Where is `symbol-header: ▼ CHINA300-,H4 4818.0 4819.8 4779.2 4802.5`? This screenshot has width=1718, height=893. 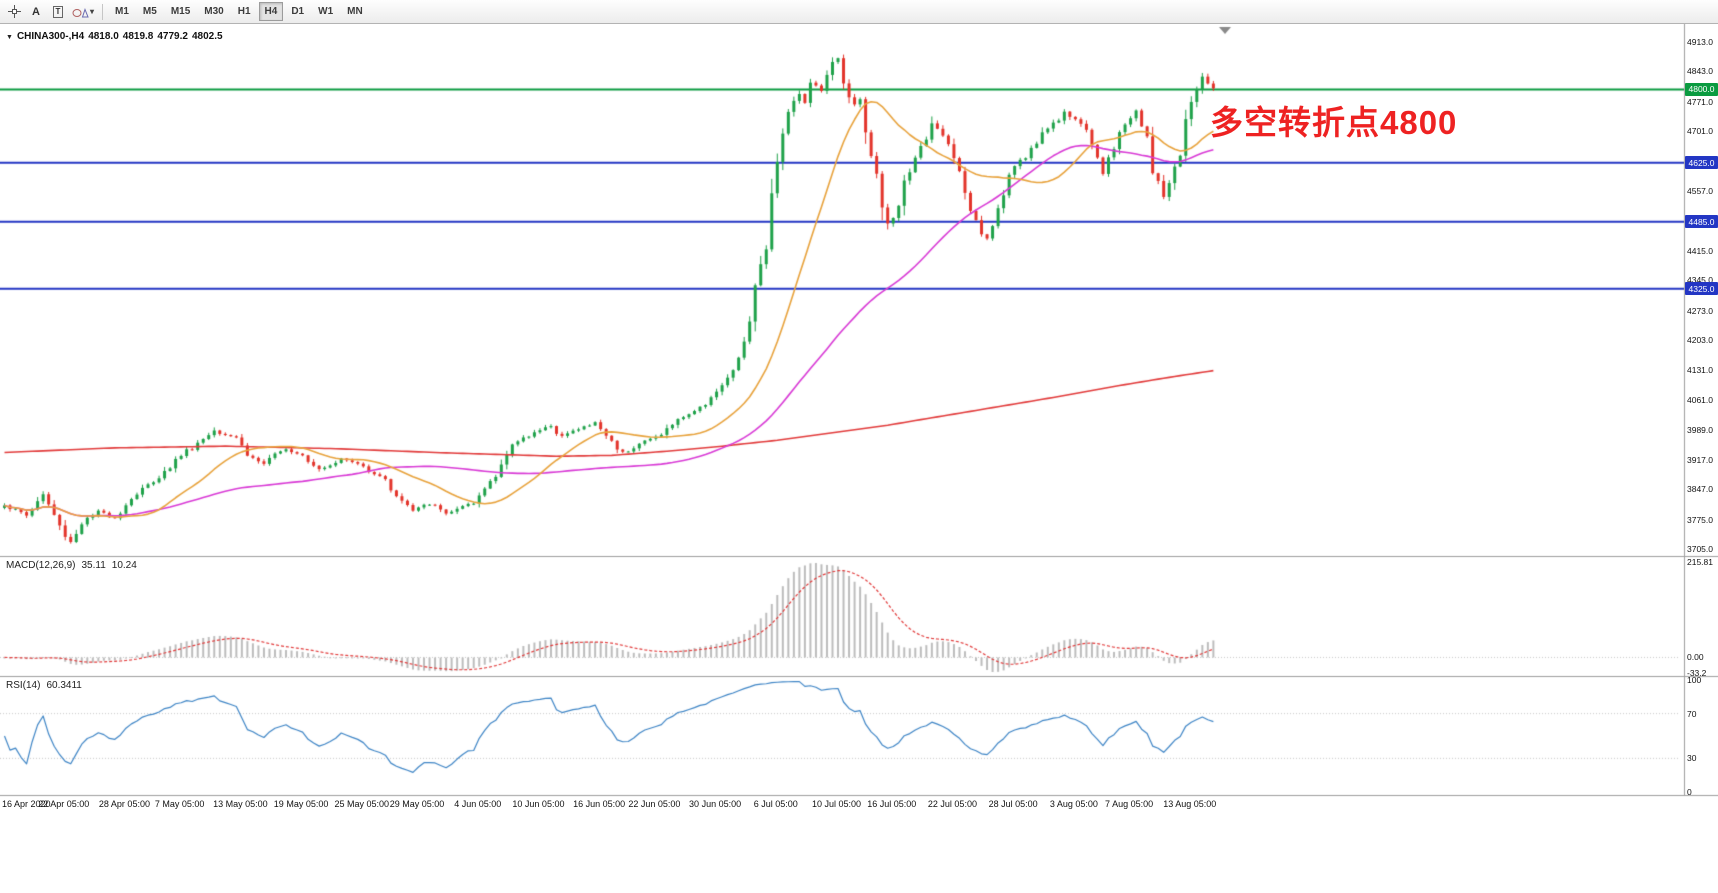
symbol-header: ▼ CHINA300-,H4 4818.0 4819.8 4779.2 4802.5 is located at coordinates (116, 36).